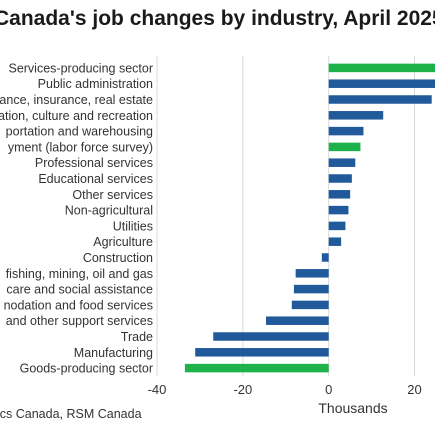 Image resolution: width=435 pixels, height=435 pixels. I want to click on category-label: Construction, so click(118, 258).